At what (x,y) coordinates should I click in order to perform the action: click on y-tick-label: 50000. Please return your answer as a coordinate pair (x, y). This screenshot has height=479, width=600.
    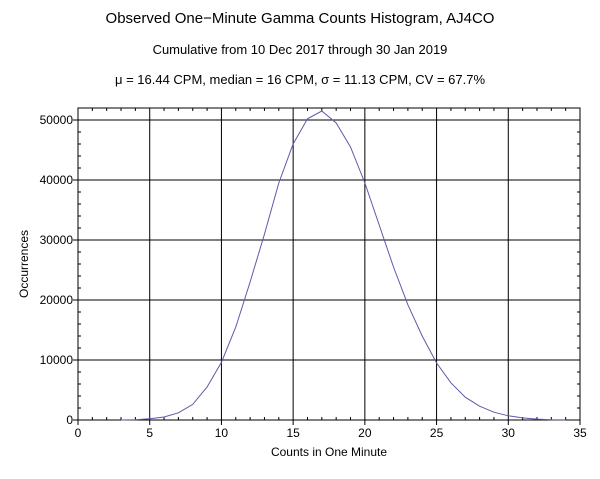
    Looking at the image, I should click on (57, 120).